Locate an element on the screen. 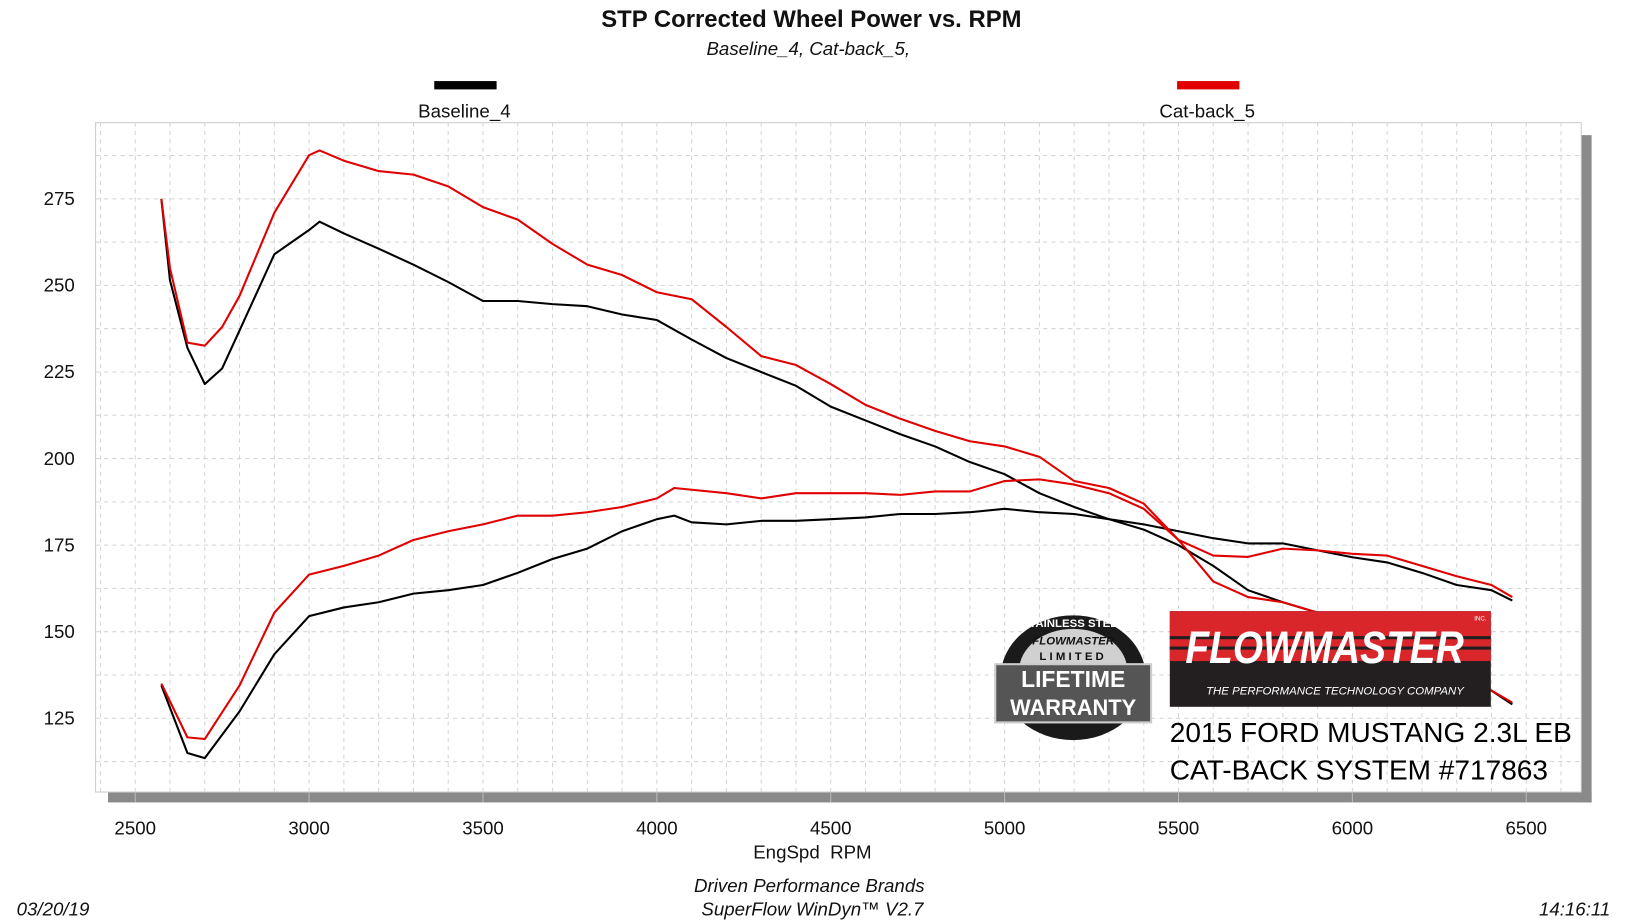  x-tick-label: 2500 is located at coordinates (135, 828).